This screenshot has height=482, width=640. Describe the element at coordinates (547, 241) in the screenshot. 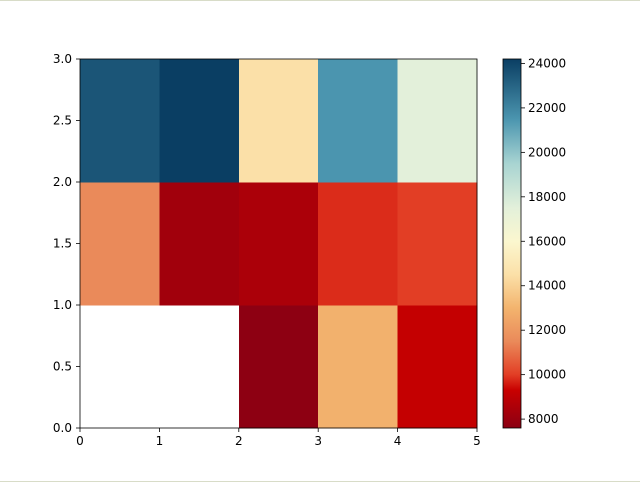

I see `colorbar-tick-label: 16000` at that location.